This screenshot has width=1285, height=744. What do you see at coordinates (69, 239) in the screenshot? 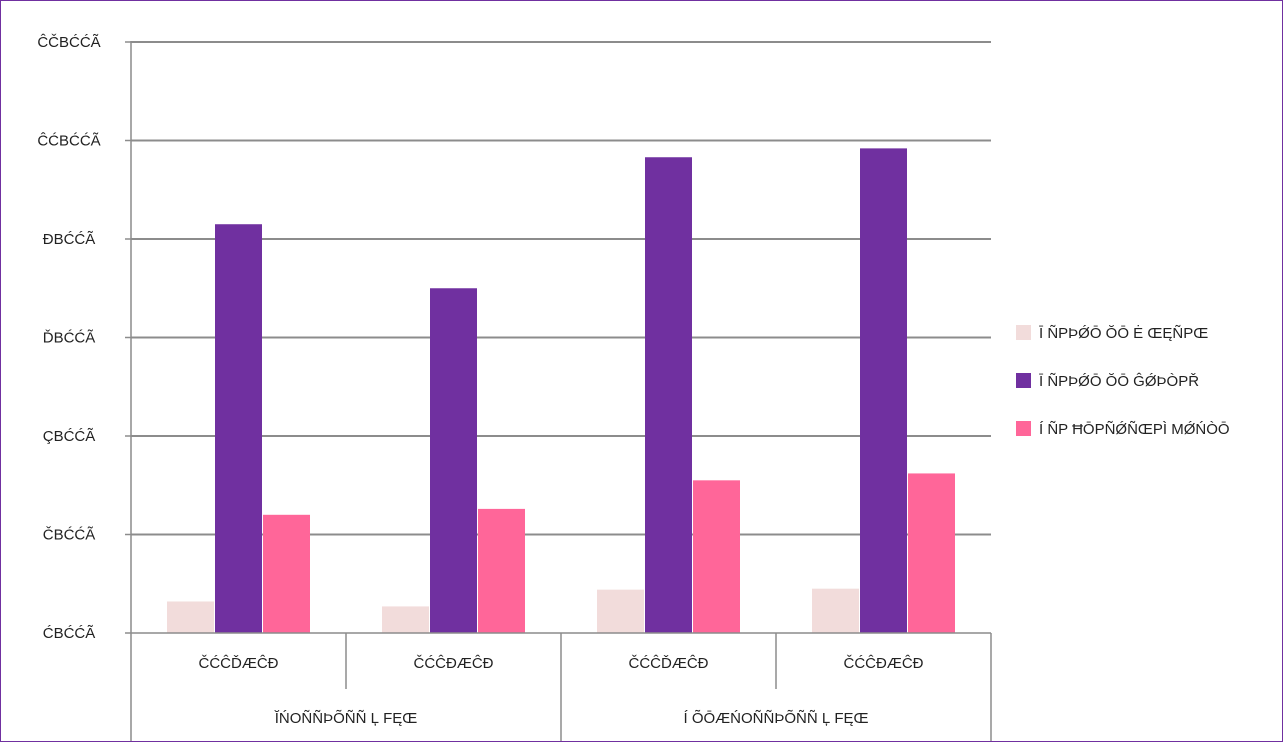
I see `y-tick-label: ĐBĆĆÃ` at bounding box center [69, 239].